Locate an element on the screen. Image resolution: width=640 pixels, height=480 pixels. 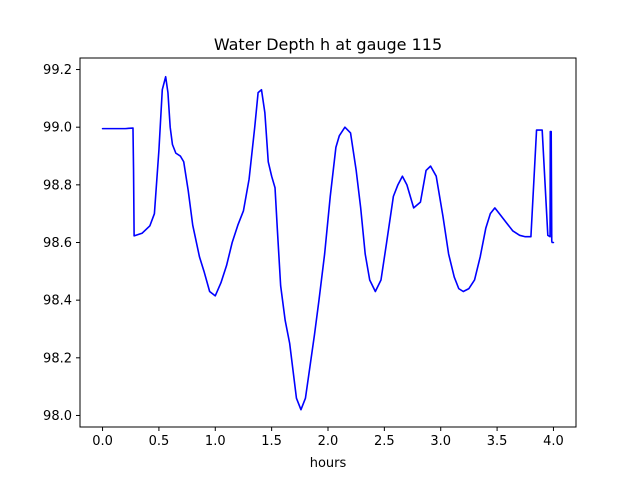
y-tick-label: 99.0 is located at coordinates (57, 128).